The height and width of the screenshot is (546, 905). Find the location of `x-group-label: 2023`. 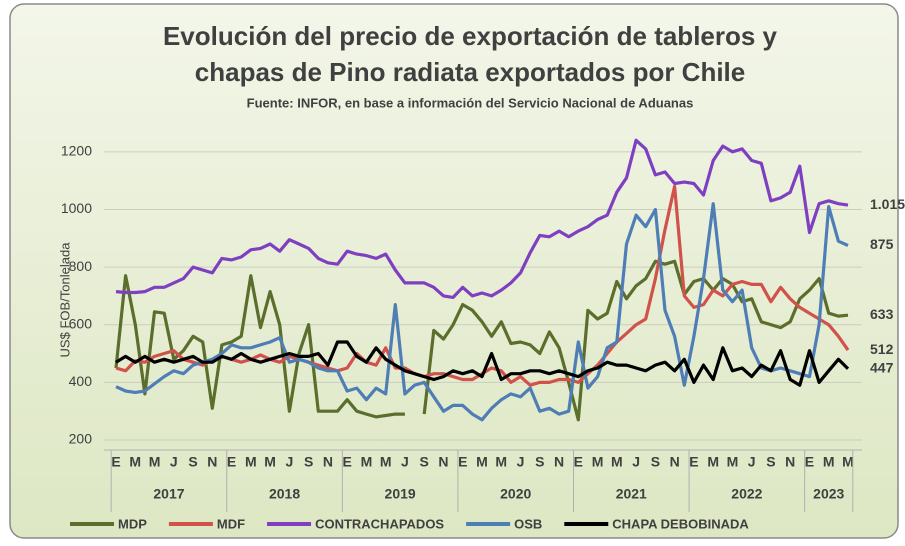

x-group-label: 2023 is located at coordinates (828, 494).